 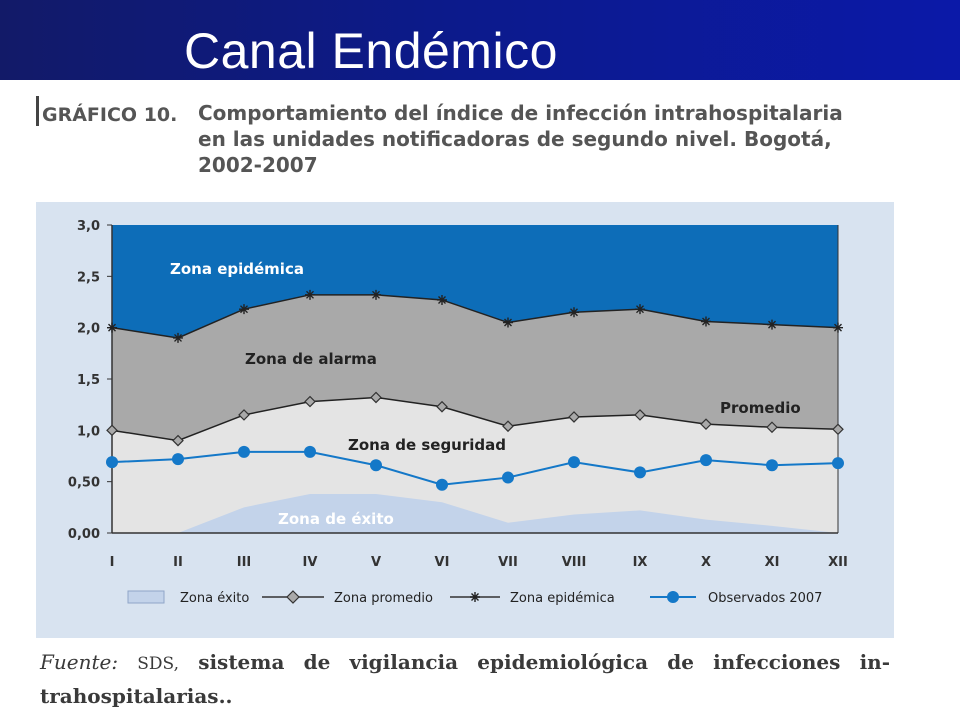 I want to click on title-banner, so click(x=480, y=40).